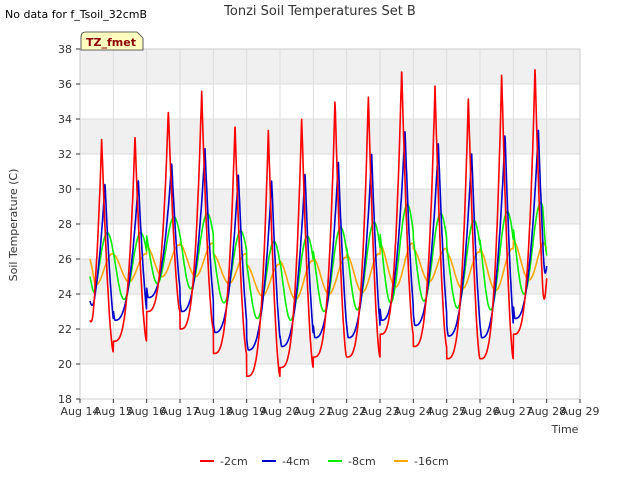  I want to click on series-line-m16cm, so click(318, 270).